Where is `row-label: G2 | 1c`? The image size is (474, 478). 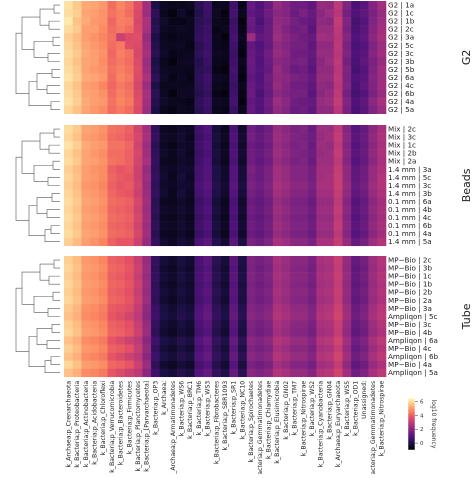
row-label: G2 | 1c is located at coordinates (401, 13).